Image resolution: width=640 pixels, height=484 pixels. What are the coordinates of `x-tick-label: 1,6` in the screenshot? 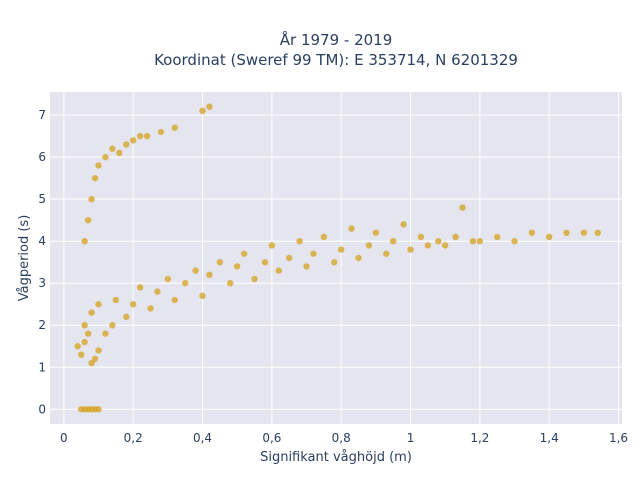 It's located at (618, 438).